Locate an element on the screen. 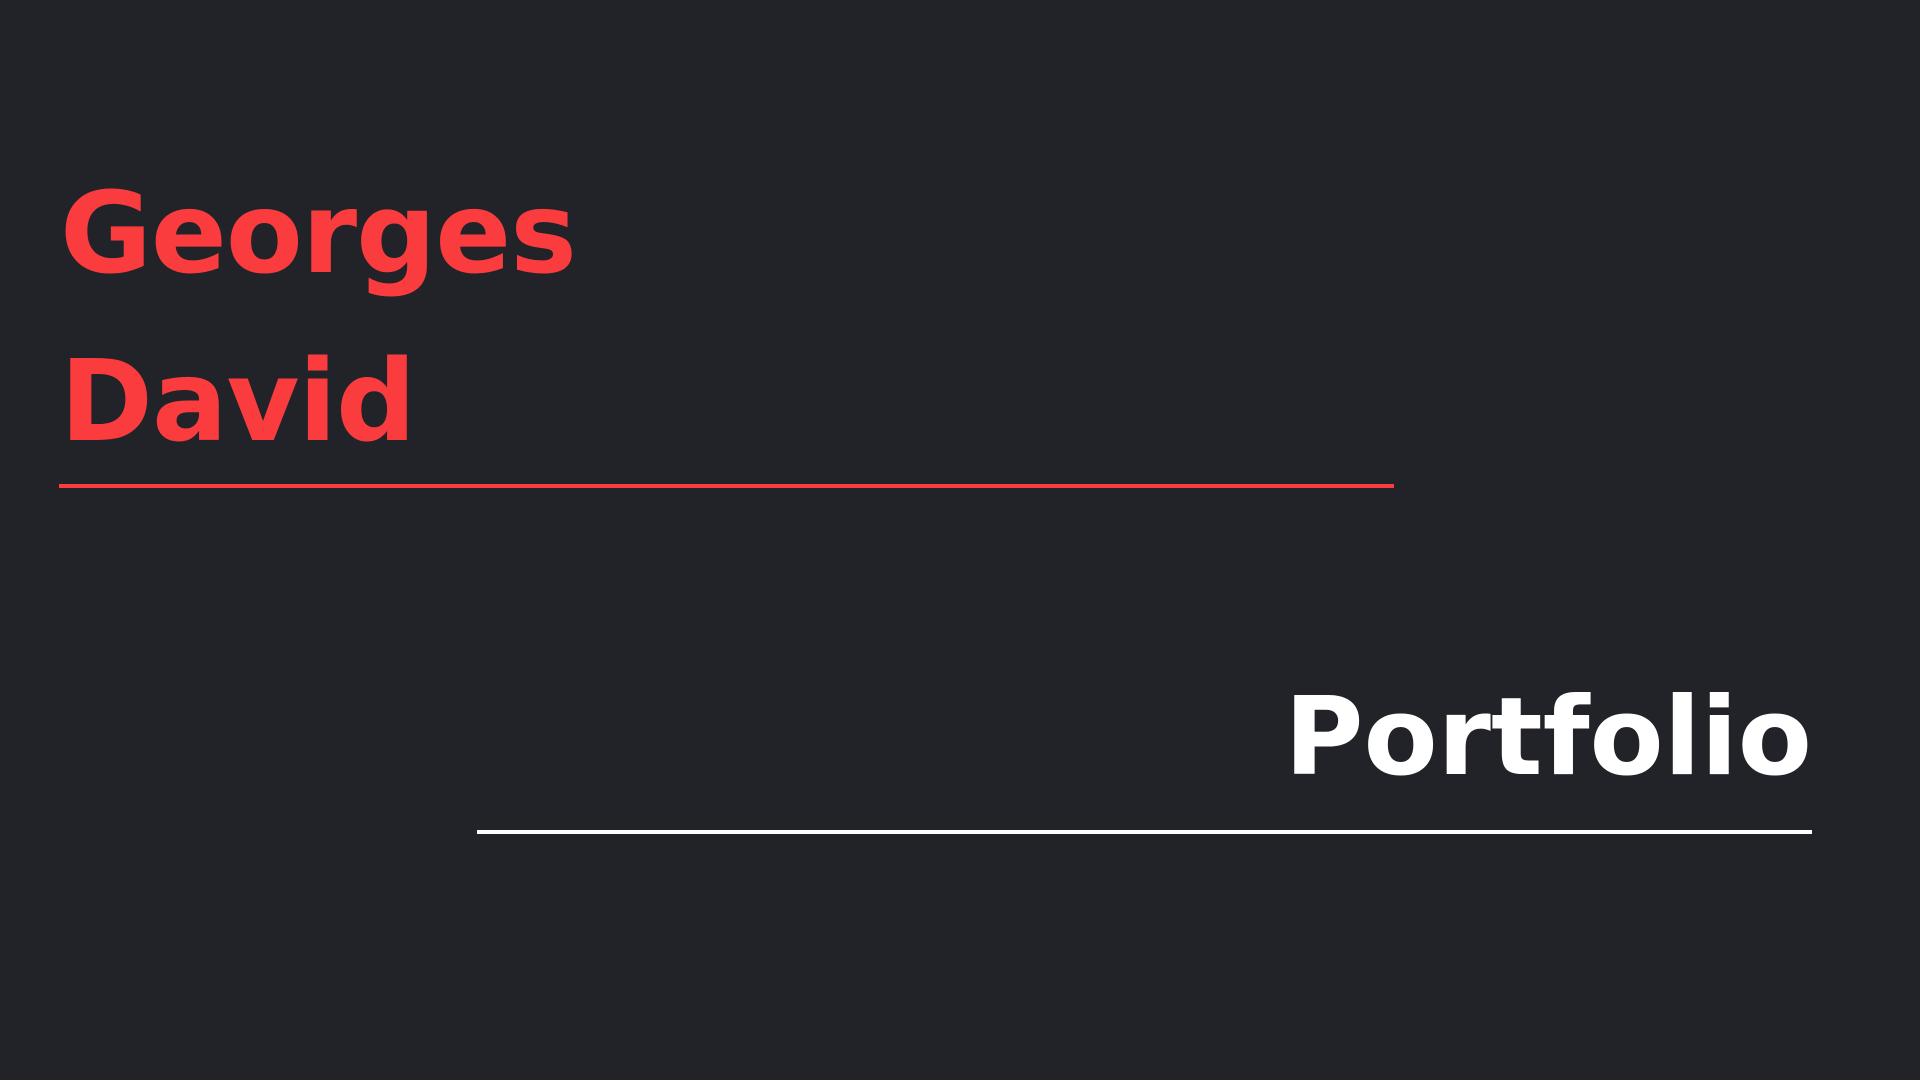 Image resolution: width=1920 pixels, height=1080 pixels. author-name: Georges David is located at coordinates (510, 318).